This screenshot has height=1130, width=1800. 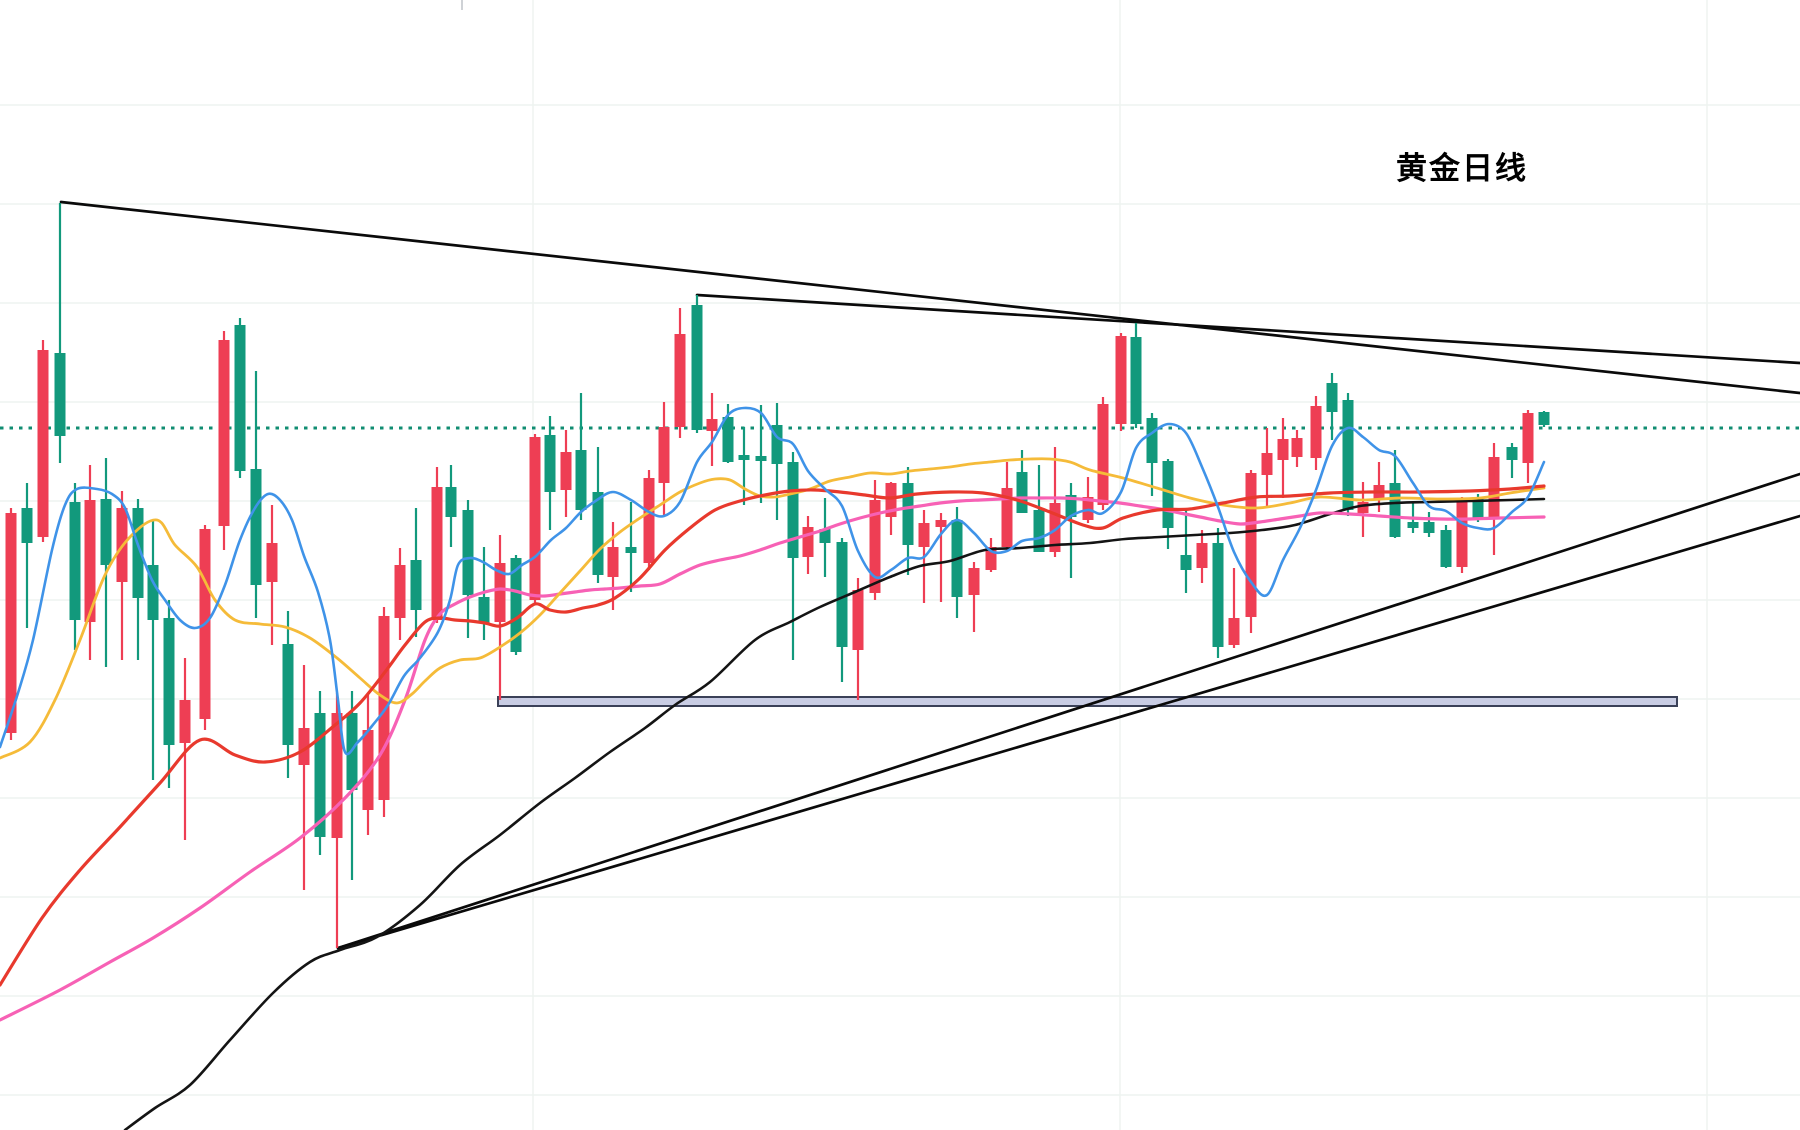 I want to click on chart-title: 黄金日线, so click(x=1462, y=168).